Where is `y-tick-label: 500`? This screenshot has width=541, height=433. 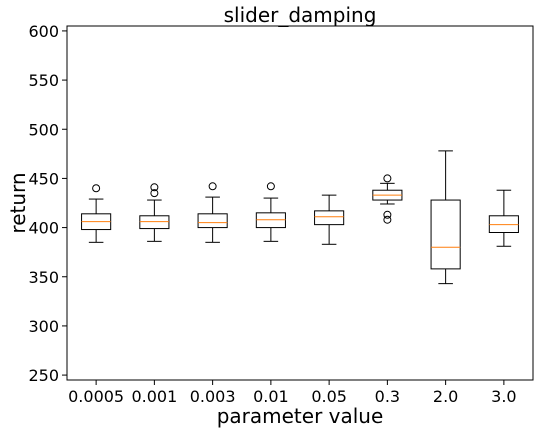
y-tick-label: 500 is located at coordinates (43, 129).